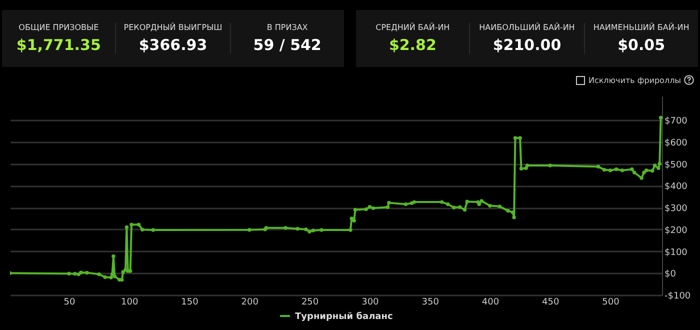  I want to click on y-tick-label: $400, so click(676, 187).